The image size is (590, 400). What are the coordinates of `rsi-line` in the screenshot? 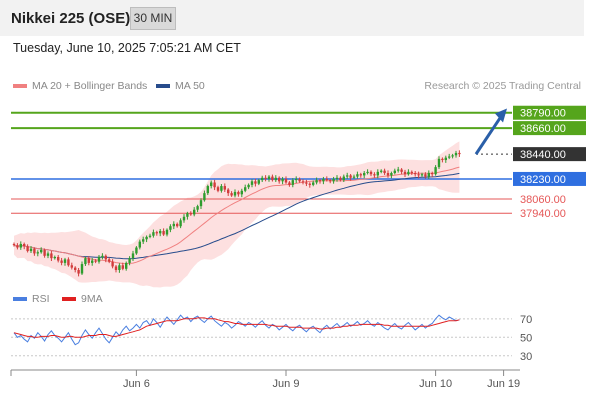 It's located at (236, 330).